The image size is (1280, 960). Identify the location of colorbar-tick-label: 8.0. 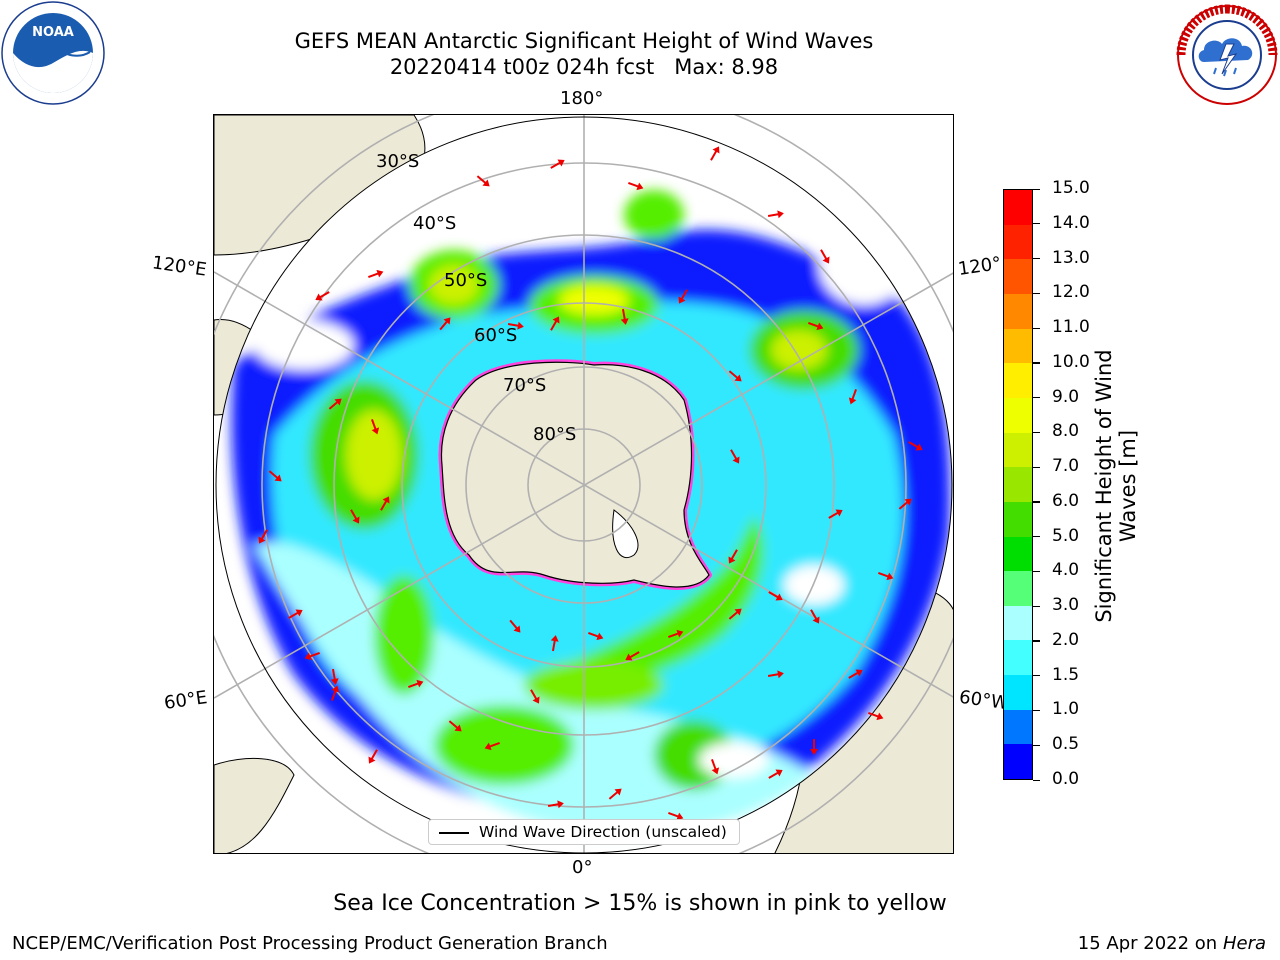
(1066, 431).